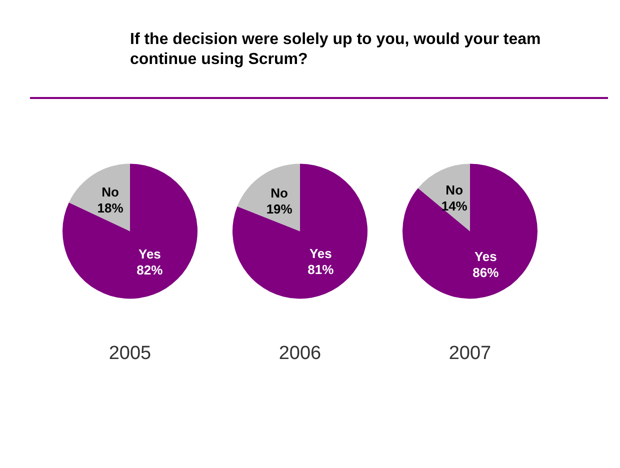 This screenshot has width=620, height=468. What do you see at coordinates (470, 353) in the screenshot?
I see `text: 2007` at bounding box center [470, 353].